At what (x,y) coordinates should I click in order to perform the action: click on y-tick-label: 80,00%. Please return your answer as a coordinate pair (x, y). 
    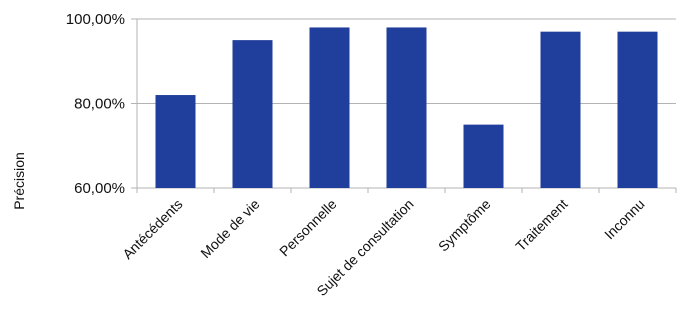
    Looking at the image, I should click on (99, 104).